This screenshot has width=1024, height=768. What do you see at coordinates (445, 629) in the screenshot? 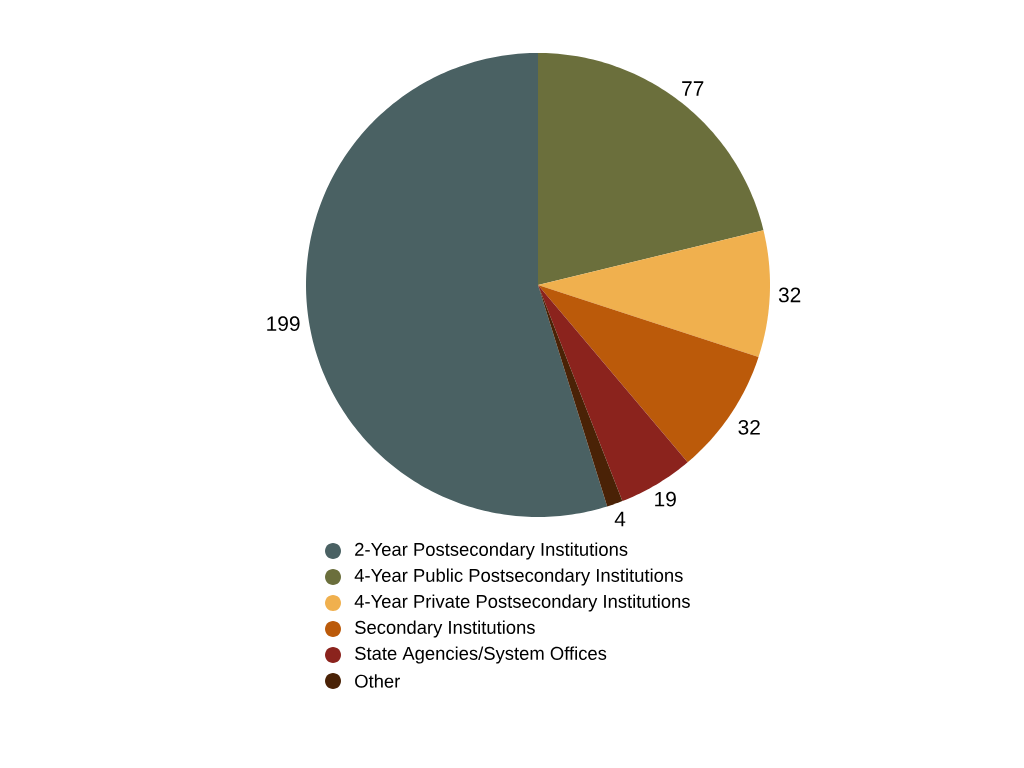
I see `legend-label: Secondary Institutions` at bounding box center [445, 629].